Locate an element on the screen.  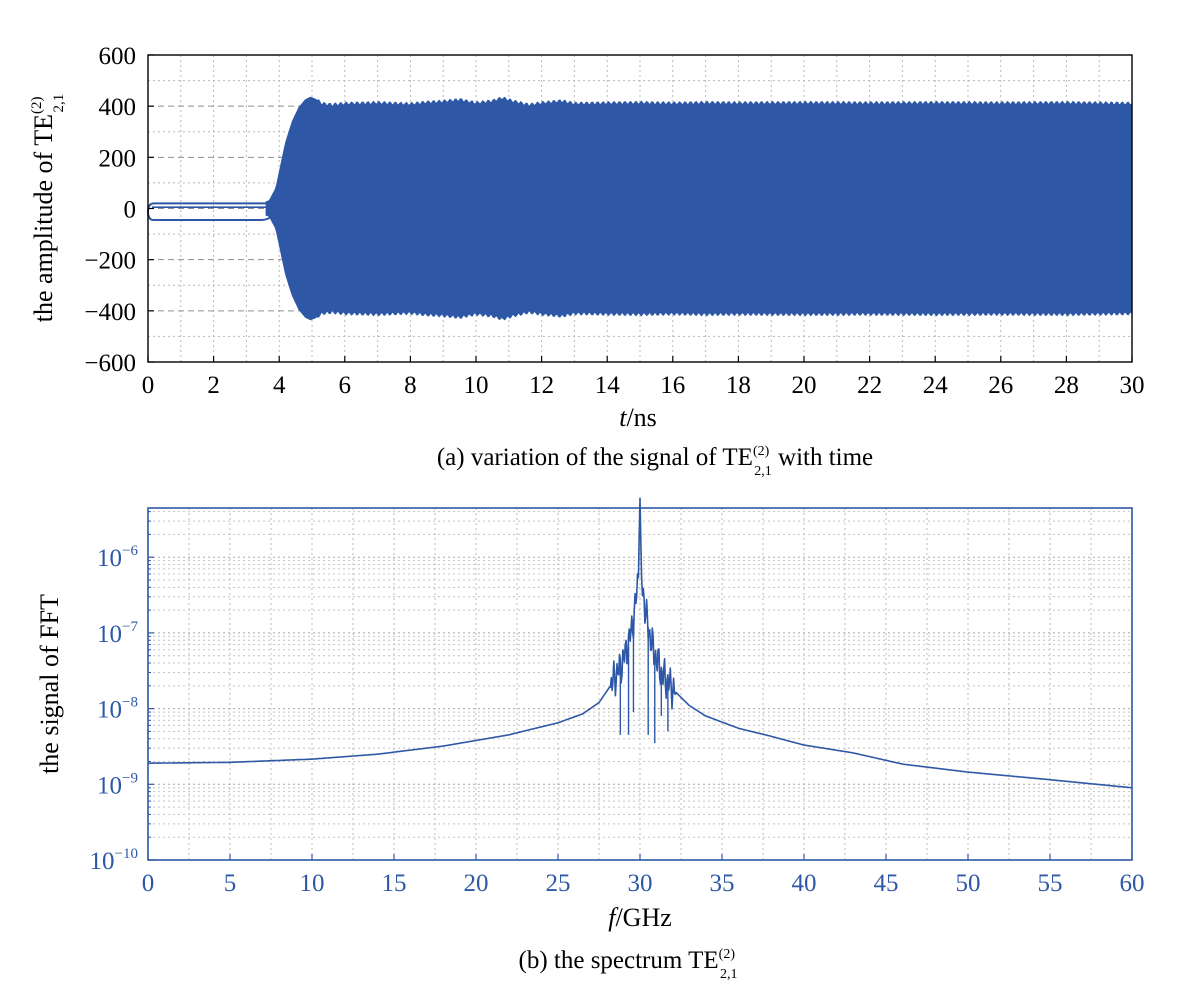
y-tick-exponent: −7 is located at coordinates (130, 627).